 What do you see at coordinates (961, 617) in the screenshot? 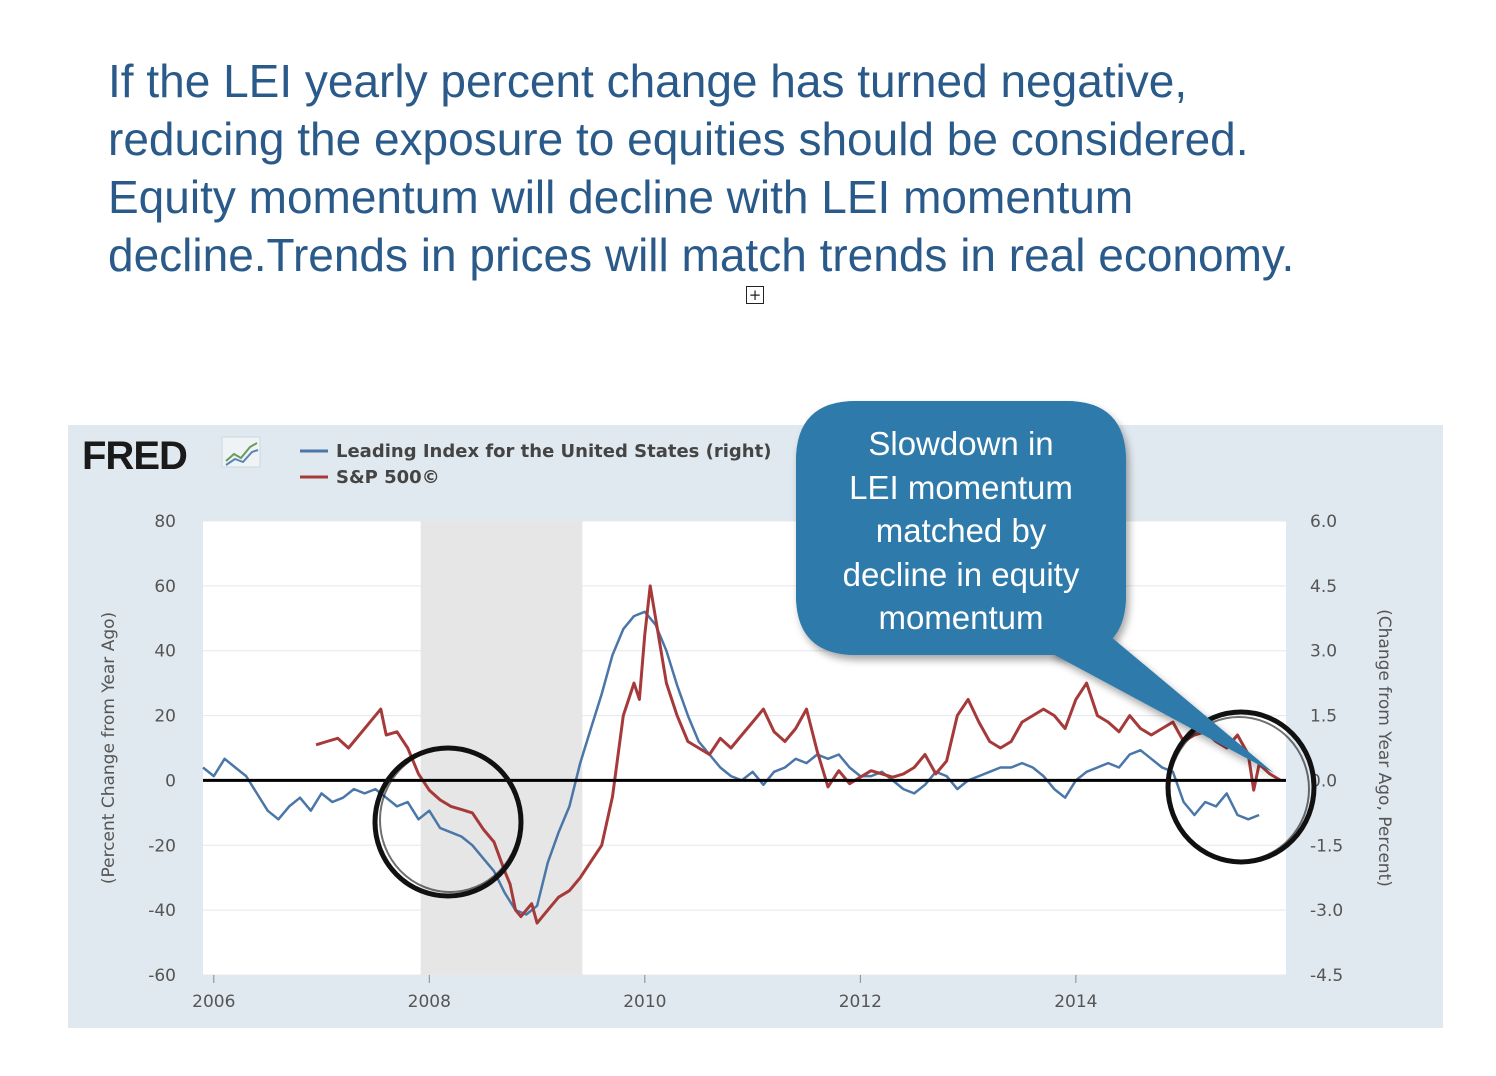
I see `callout-line-5: momentum` at bounding box center [961, 617].